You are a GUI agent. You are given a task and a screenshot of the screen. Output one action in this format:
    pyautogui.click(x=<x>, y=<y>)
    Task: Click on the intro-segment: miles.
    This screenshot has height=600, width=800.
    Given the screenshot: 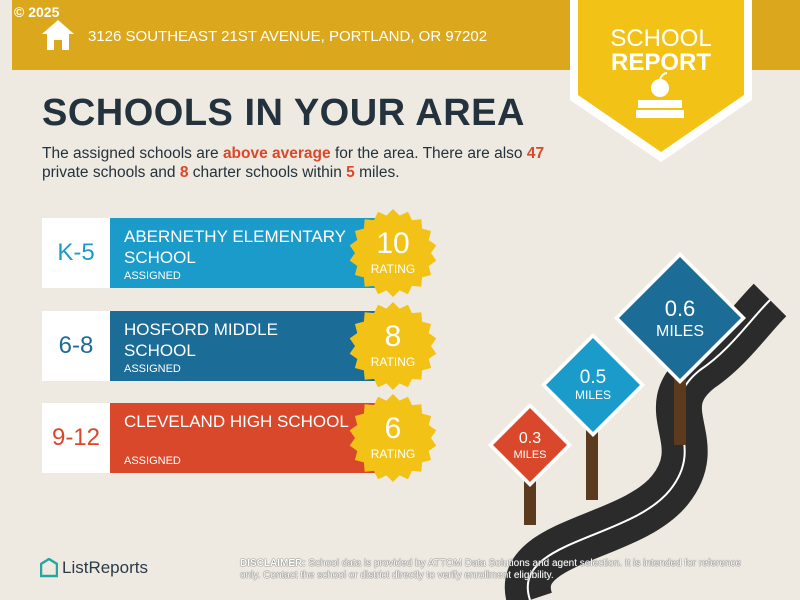 What is the action you would take?
    pyautogui.click(x=377, y=172)
    